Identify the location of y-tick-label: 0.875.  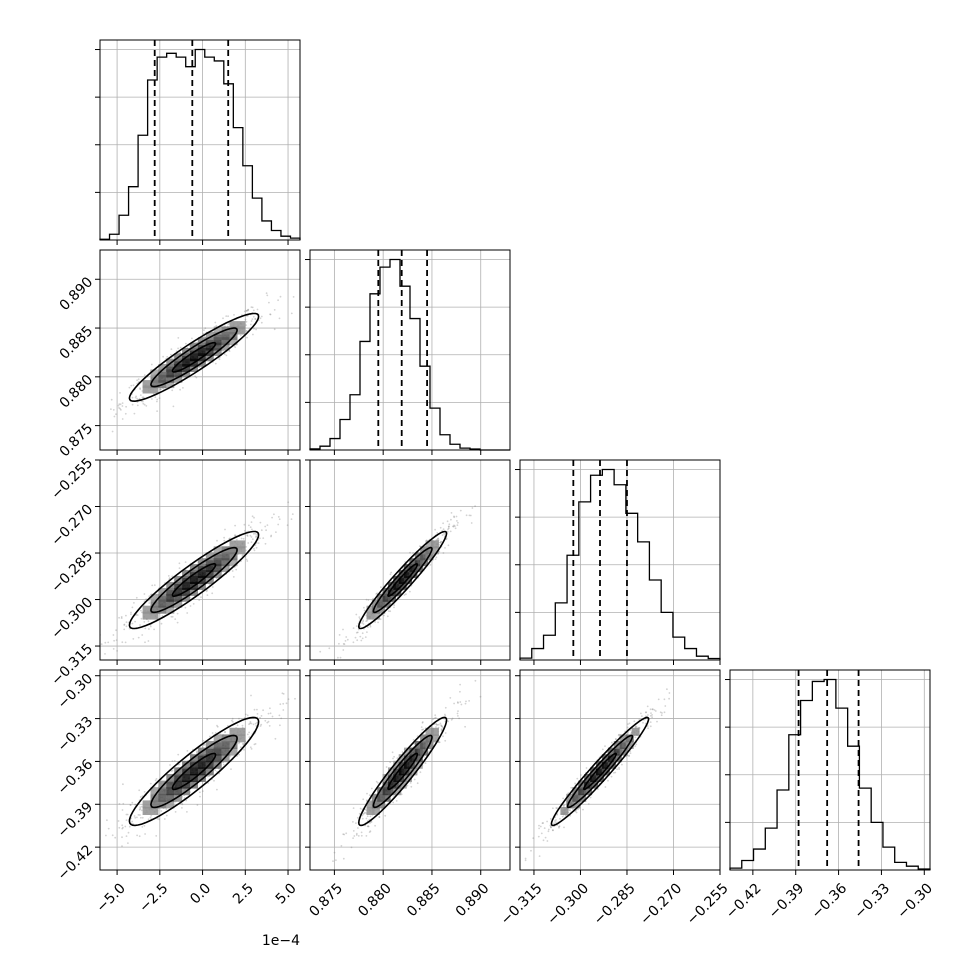
(77, 441).